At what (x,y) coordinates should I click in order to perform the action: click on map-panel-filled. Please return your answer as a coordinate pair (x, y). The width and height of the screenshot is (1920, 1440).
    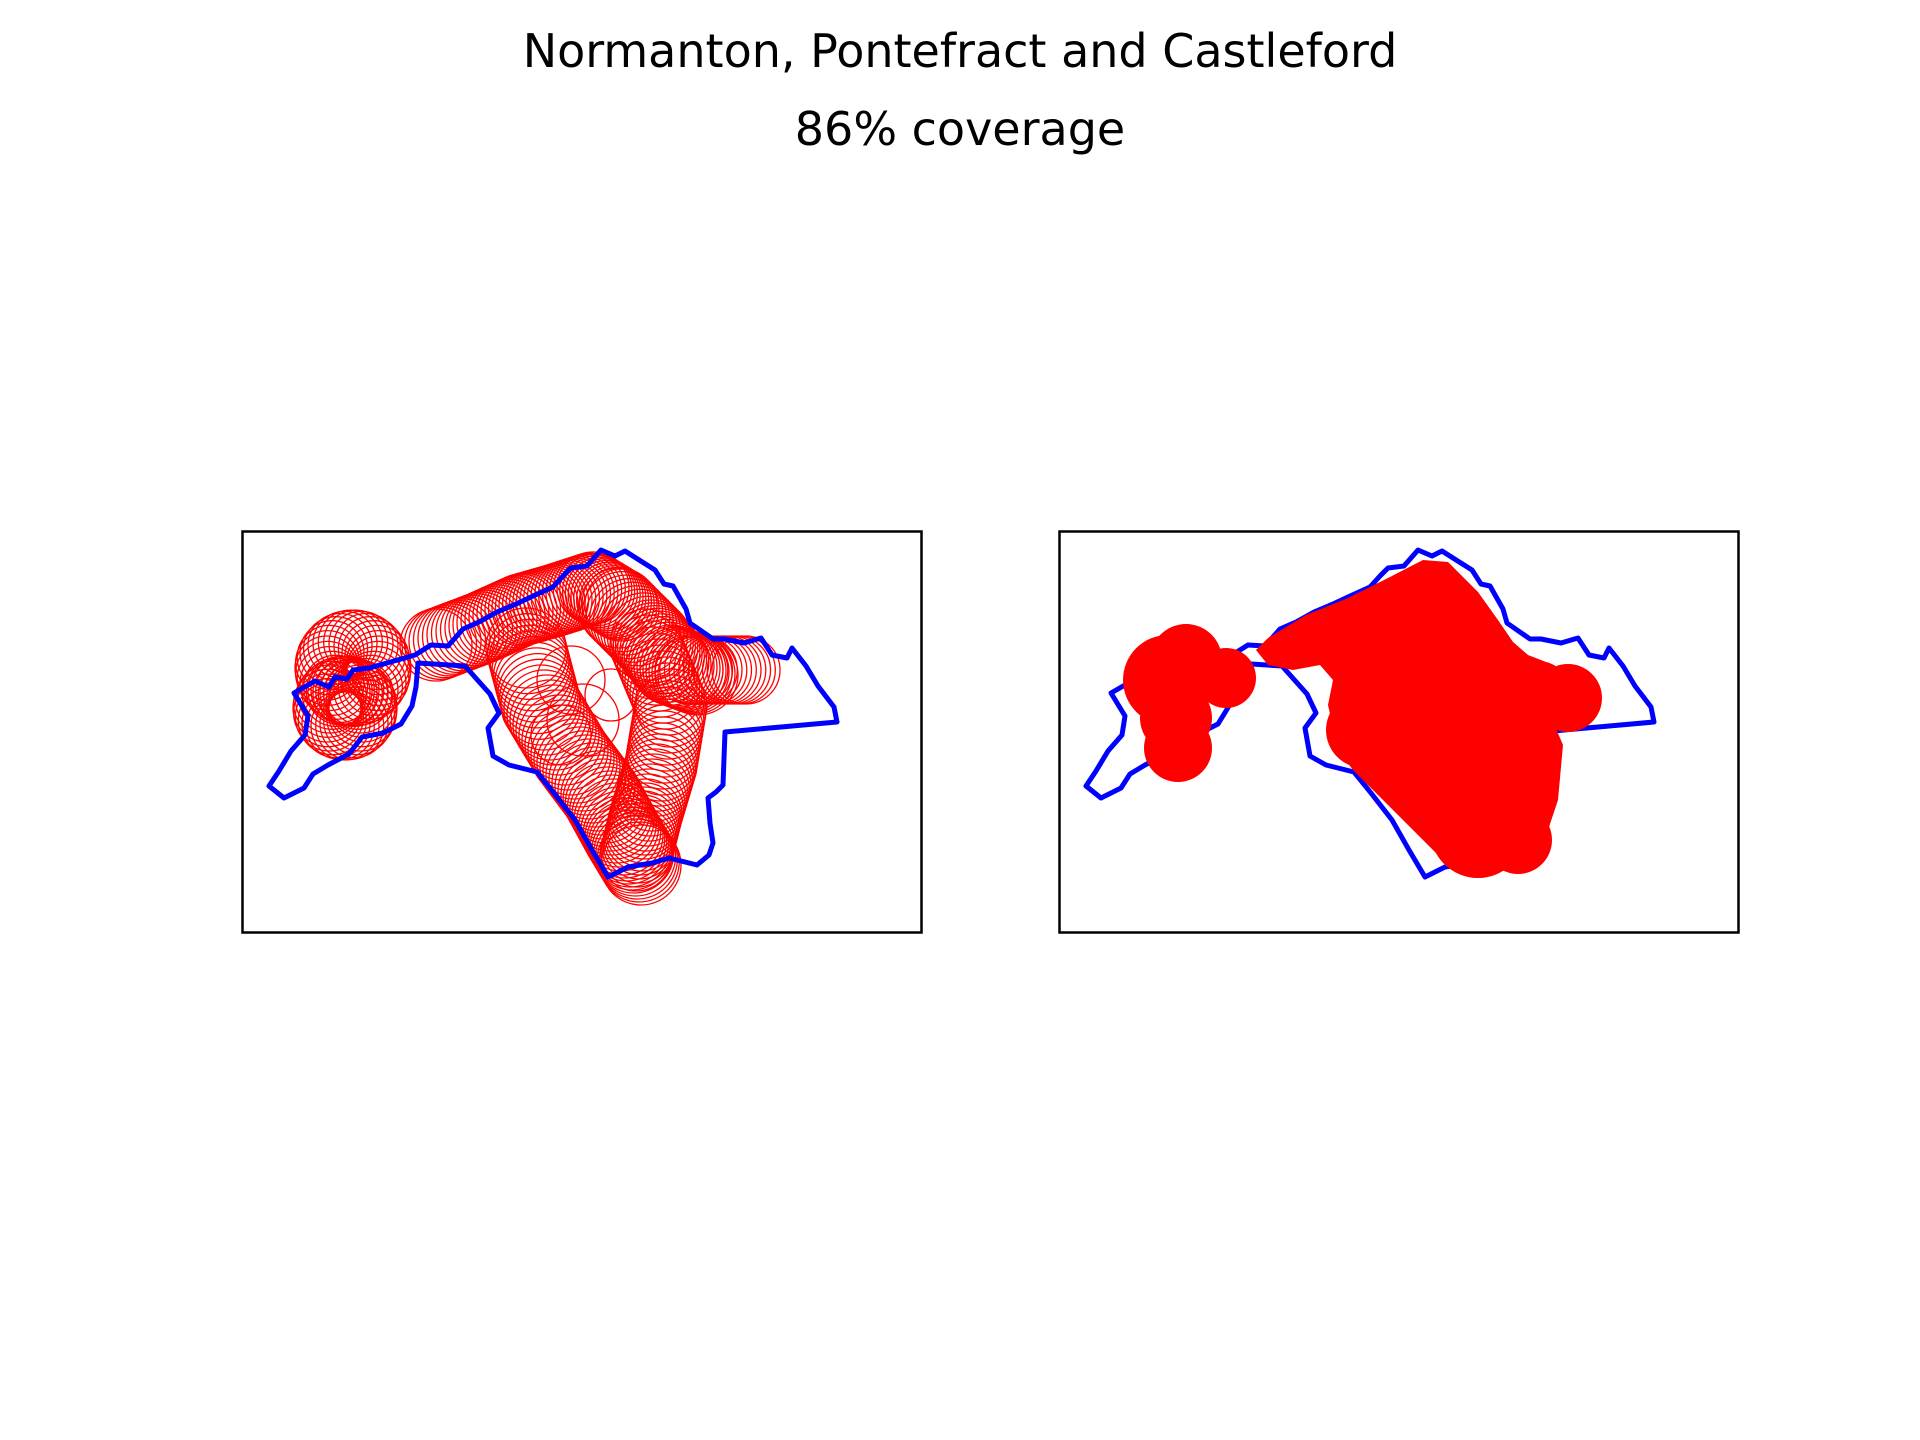
    Looking at the image, I should click on (1399, 732).